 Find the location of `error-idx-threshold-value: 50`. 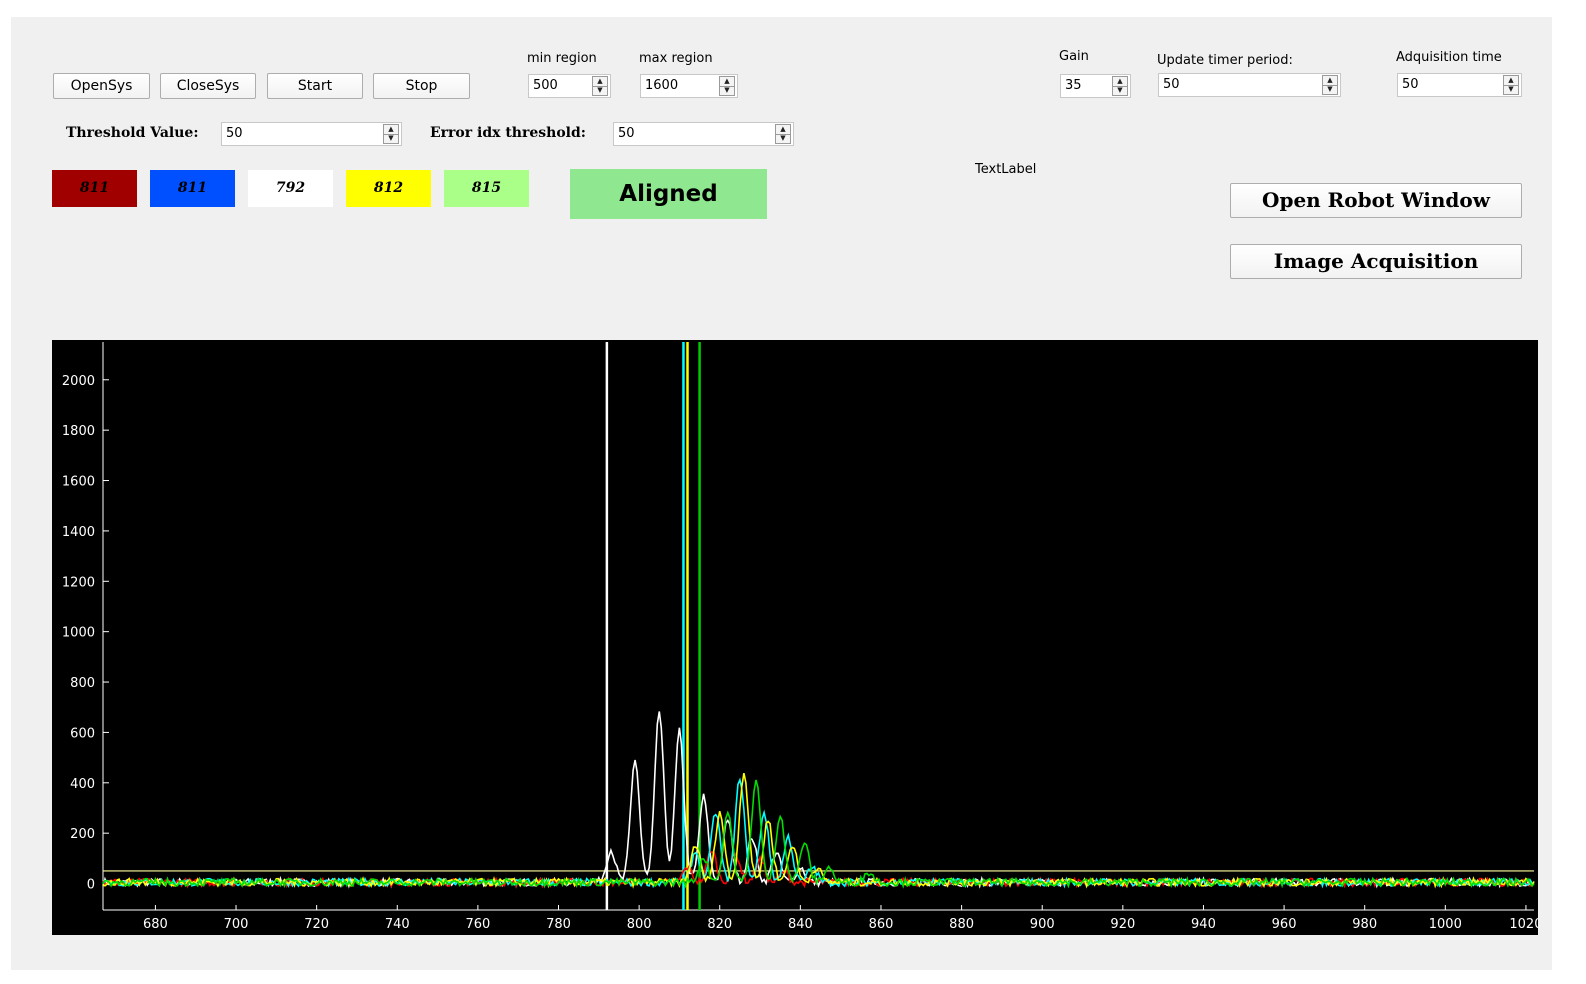

error-idx-threshold-value: 50 is located at coordinates (626, 133).